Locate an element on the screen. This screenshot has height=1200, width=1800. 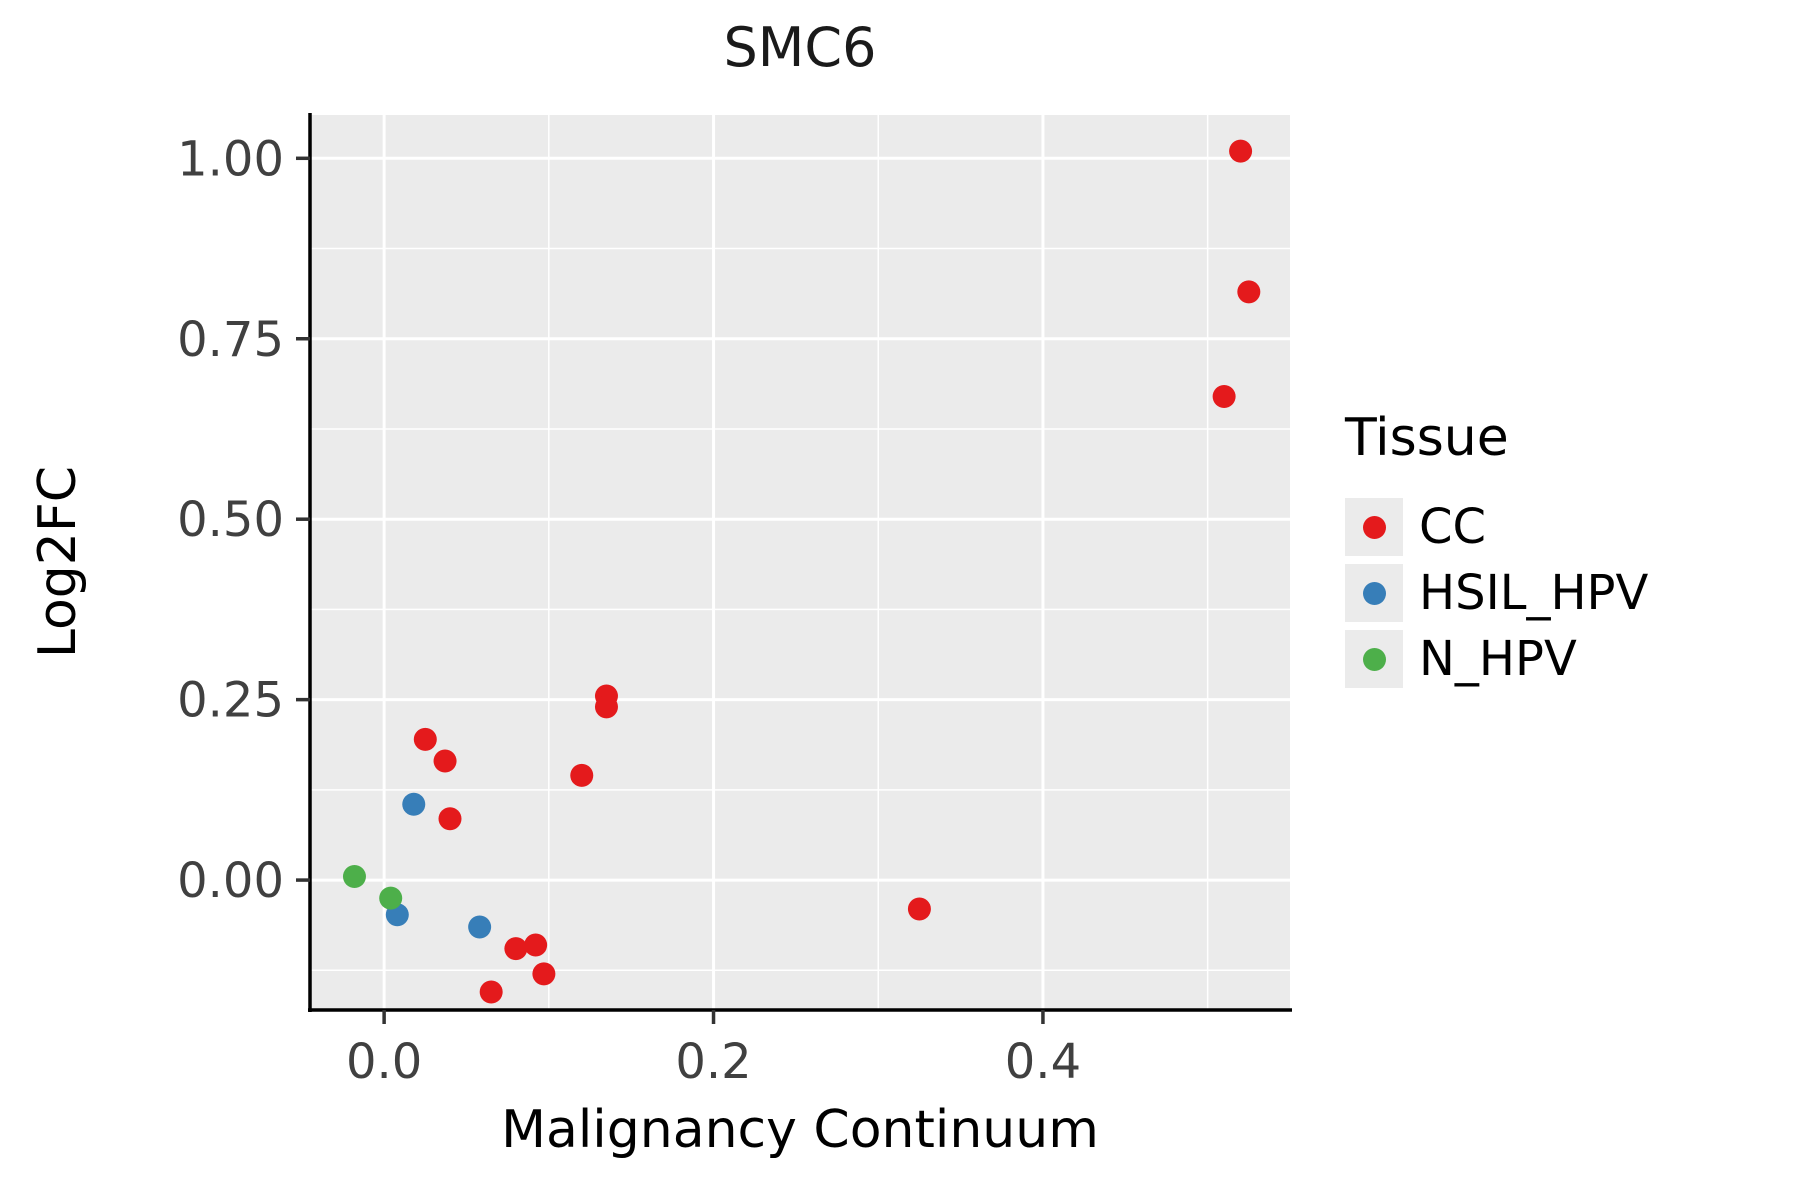
legend-label: N_HPV is located at coordinates (1498, 659).